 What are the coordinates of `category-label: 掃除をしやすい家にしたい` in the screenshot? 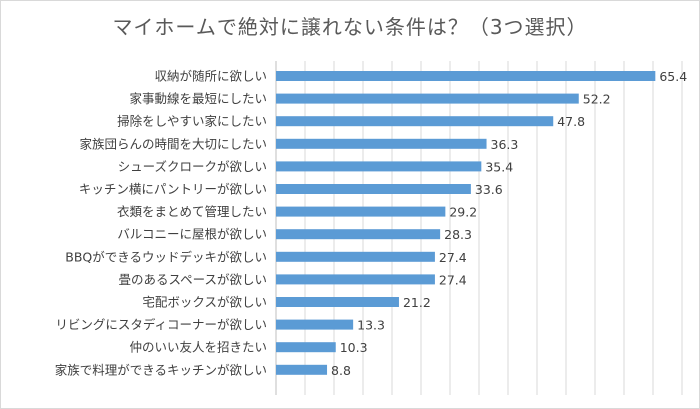 It's located at (192, 121).